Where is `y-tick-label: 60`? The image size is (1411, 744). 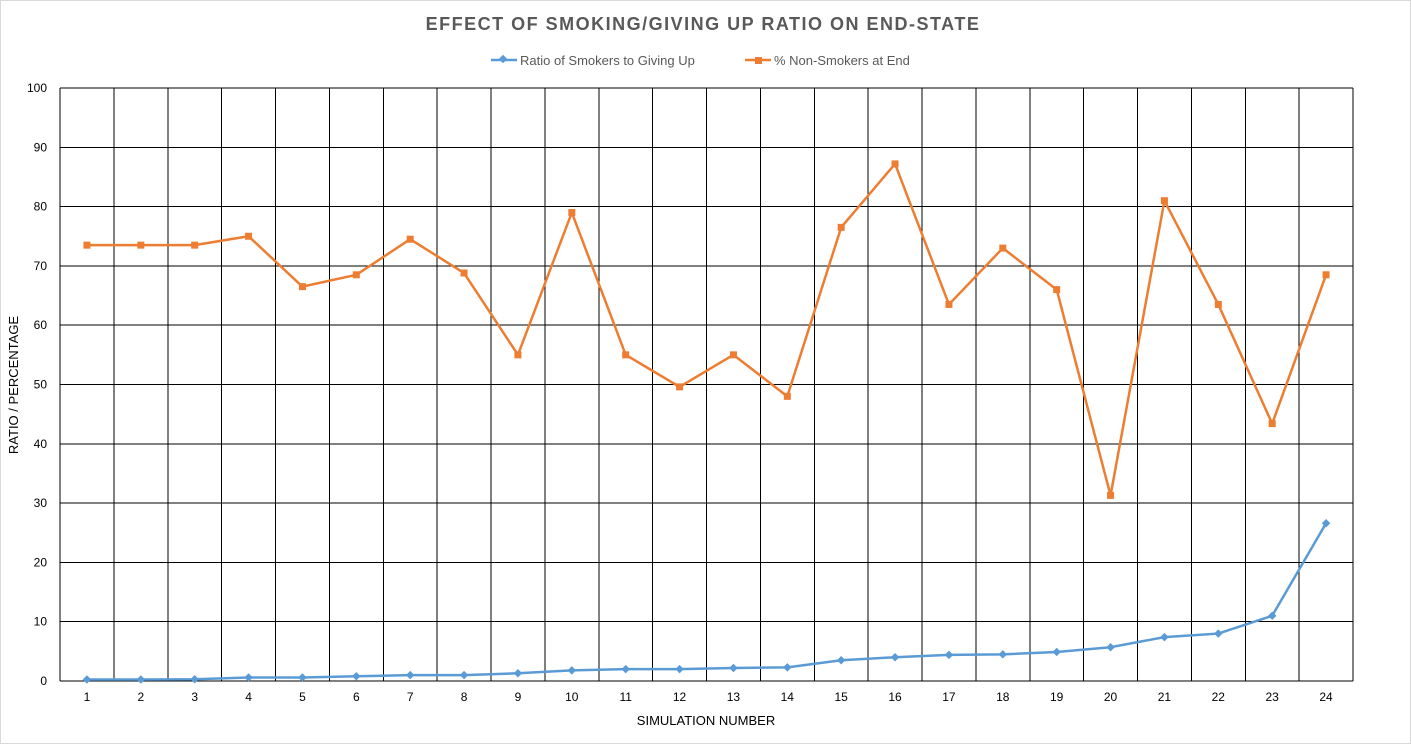 y-tick-label: 60 is located at coordinates (41, 325).